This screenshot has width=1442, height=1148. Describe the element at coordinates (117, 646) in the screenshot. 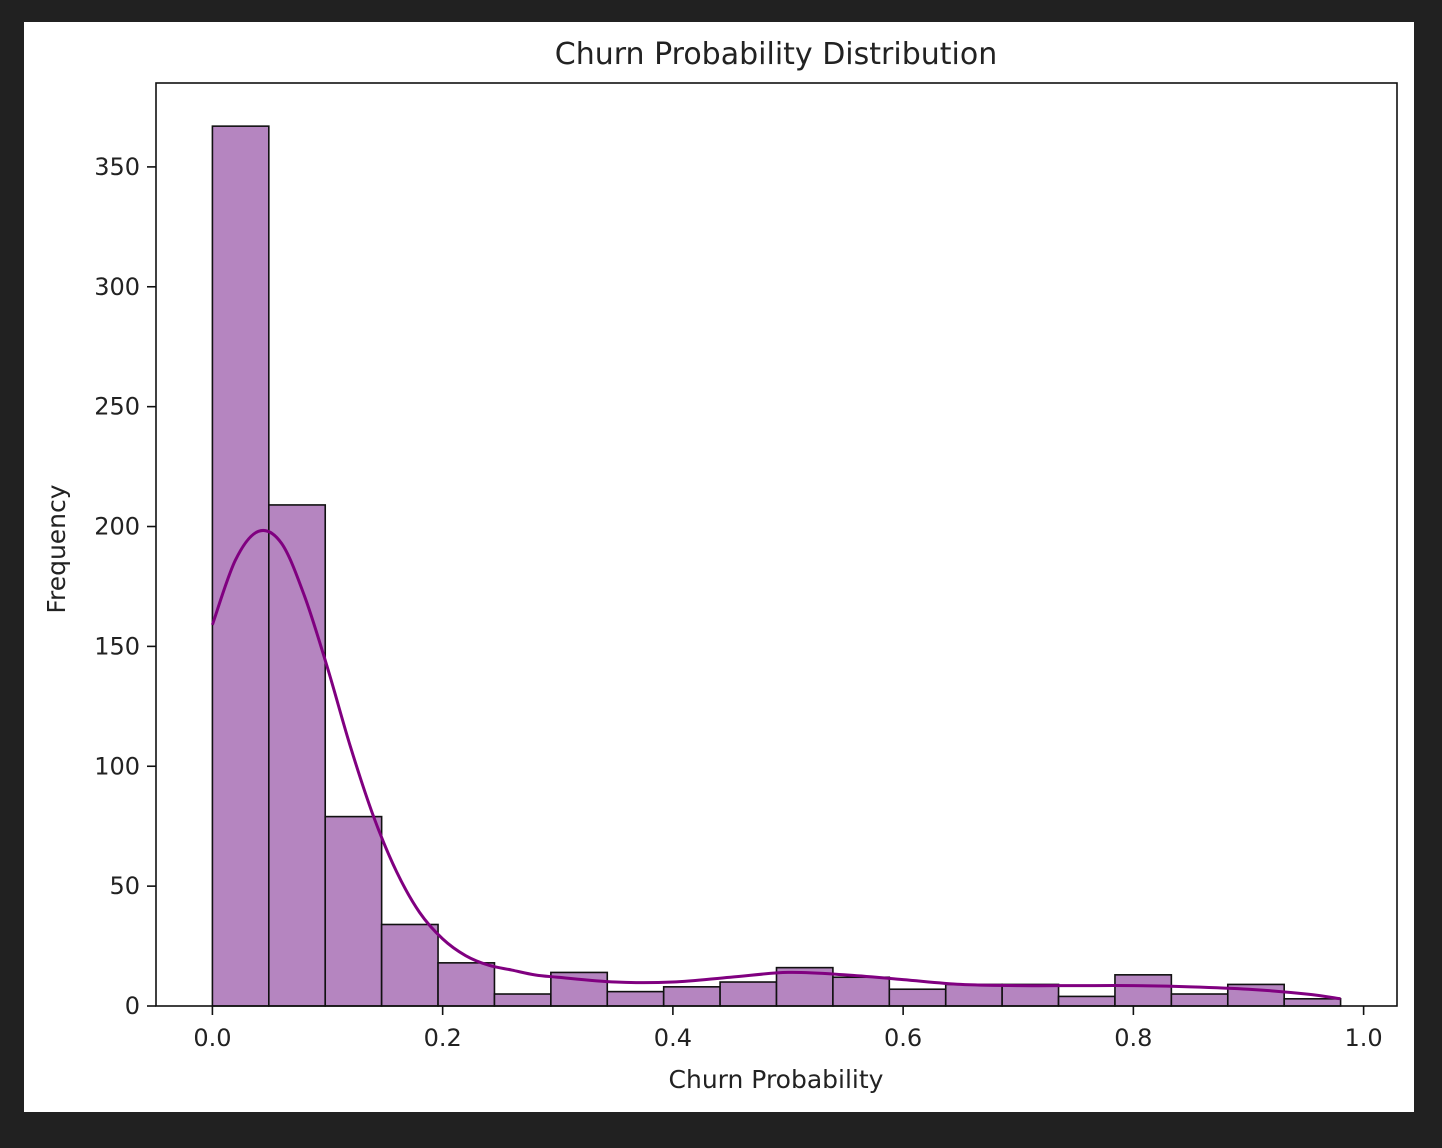

I see `y-tick-label: 150` at that location.